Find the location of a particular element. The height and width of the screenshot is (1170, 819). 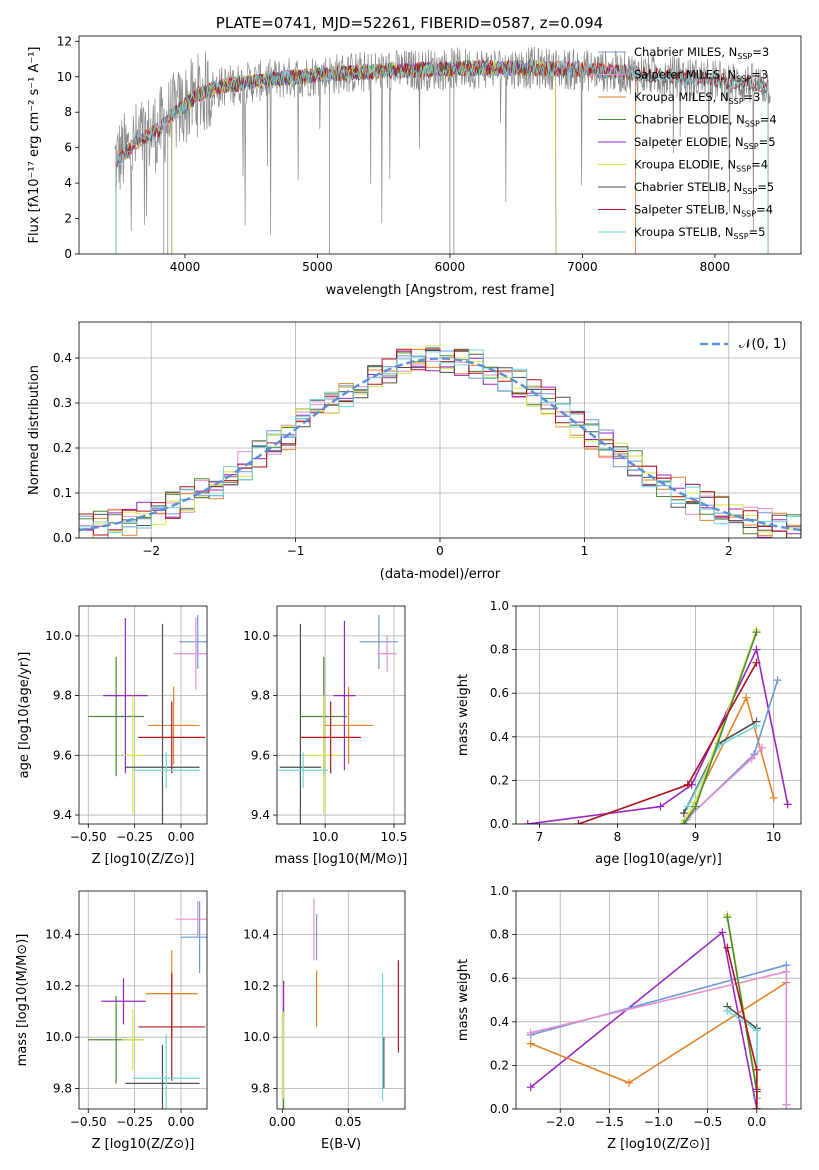

mass-vs-EBV-ytick-label: 9.8 is located at coordinates (260, 1088).